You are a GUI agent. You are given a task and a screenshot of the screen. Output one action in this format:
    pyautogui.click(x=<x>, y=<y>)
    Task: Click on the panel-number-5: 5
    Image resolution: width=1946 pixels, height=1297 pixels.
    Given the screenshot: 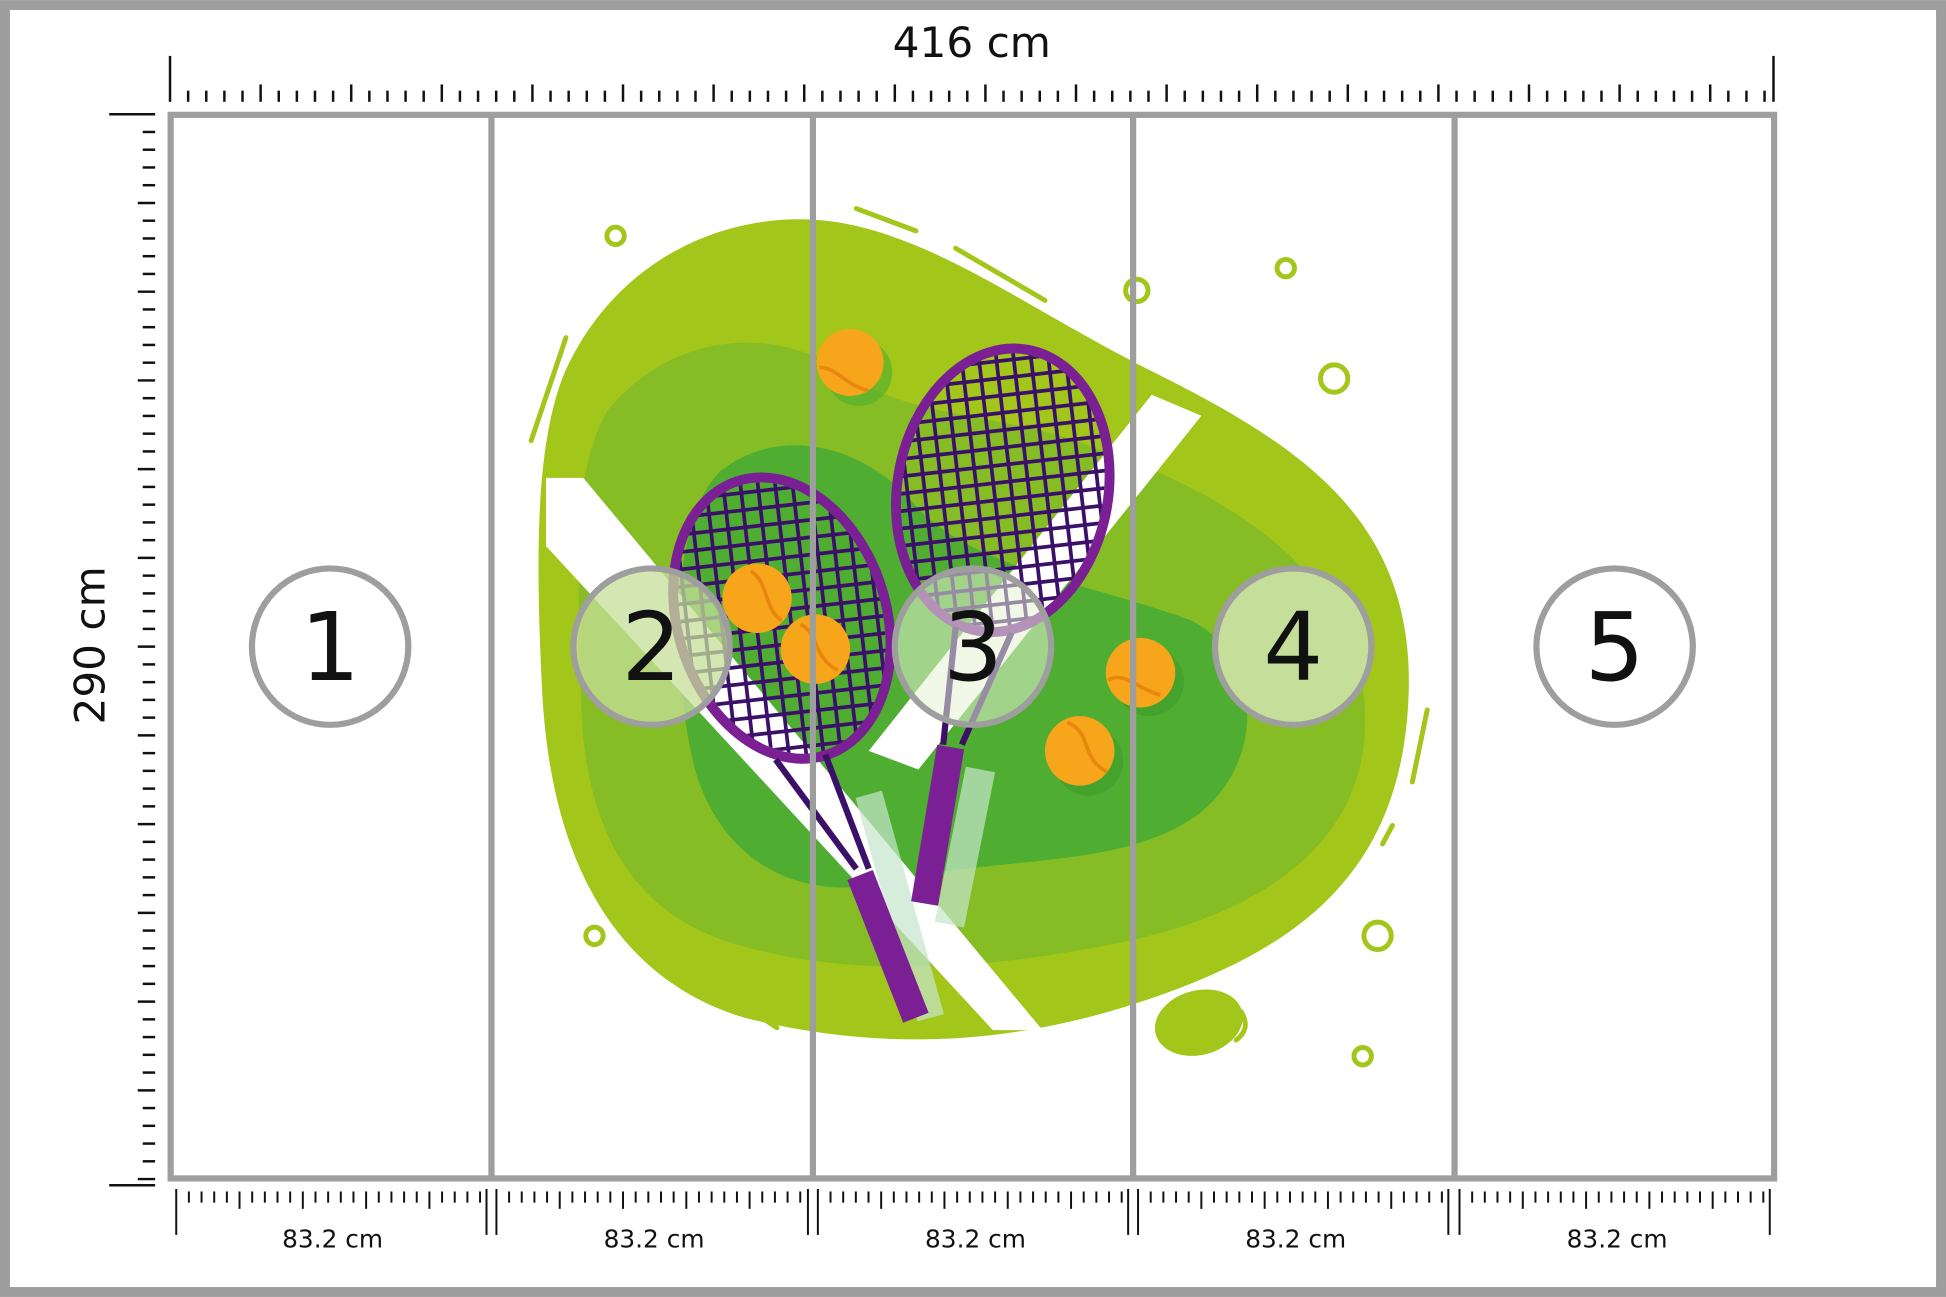 What is the action you would take?
    pyautogui.click(x=1614, y=646)
    